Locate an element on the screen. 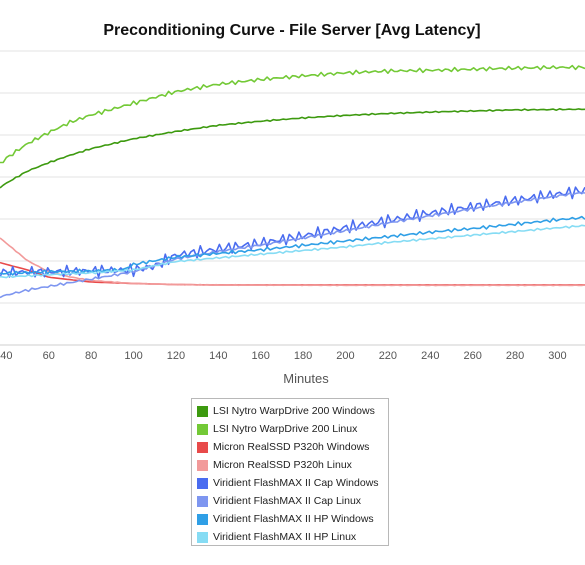  x-tick-label: 120 is located at coordinates (176, 356).